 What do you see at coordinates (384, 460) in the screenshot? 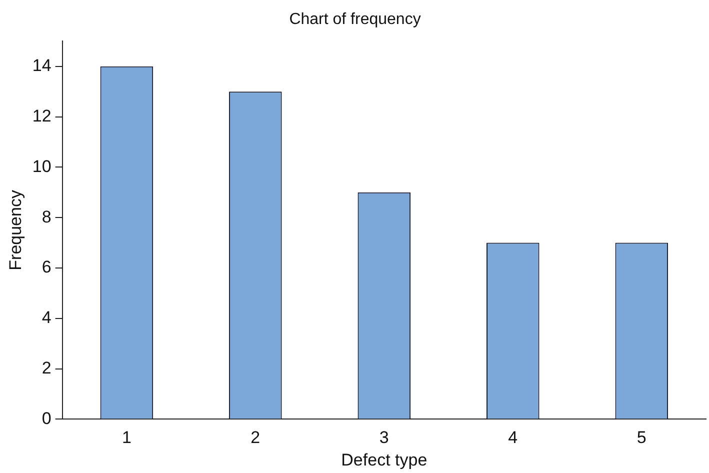
I see `x-axis-title: Defect type` at bounding box center [384, 460].